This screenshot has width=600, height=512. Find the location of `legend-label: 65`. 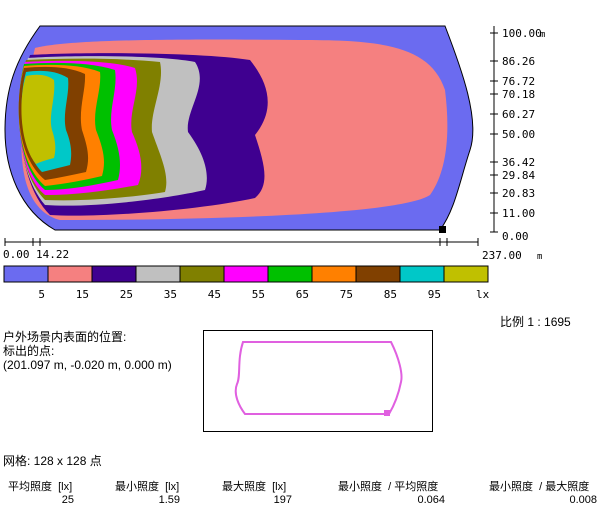

legend-label: 65 is located at coordinates (302, 294).